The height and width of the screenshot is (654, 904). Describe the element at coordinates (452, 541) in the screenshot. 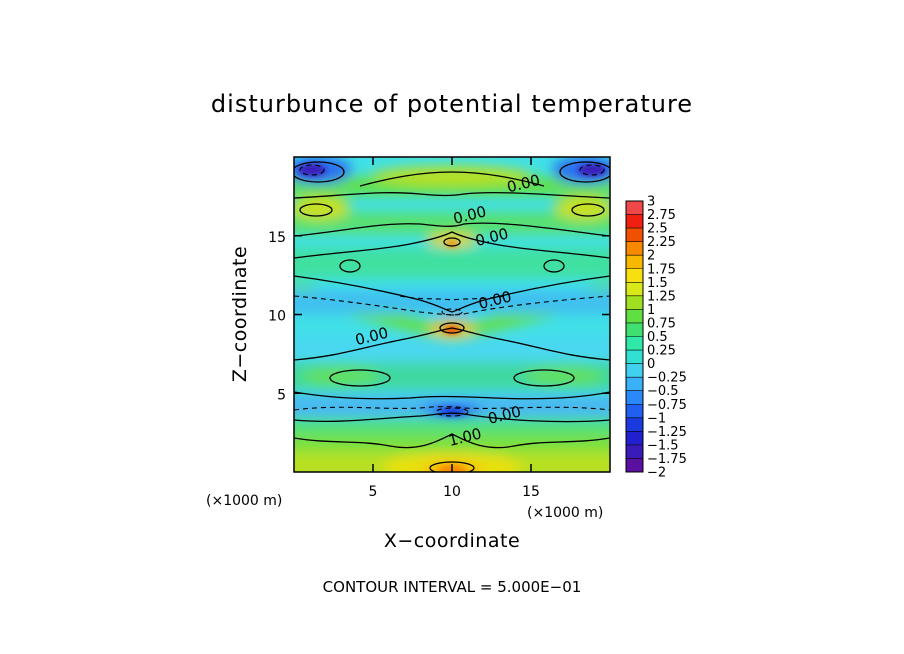

I see `x-axis-label: X−coordinate` at that location.